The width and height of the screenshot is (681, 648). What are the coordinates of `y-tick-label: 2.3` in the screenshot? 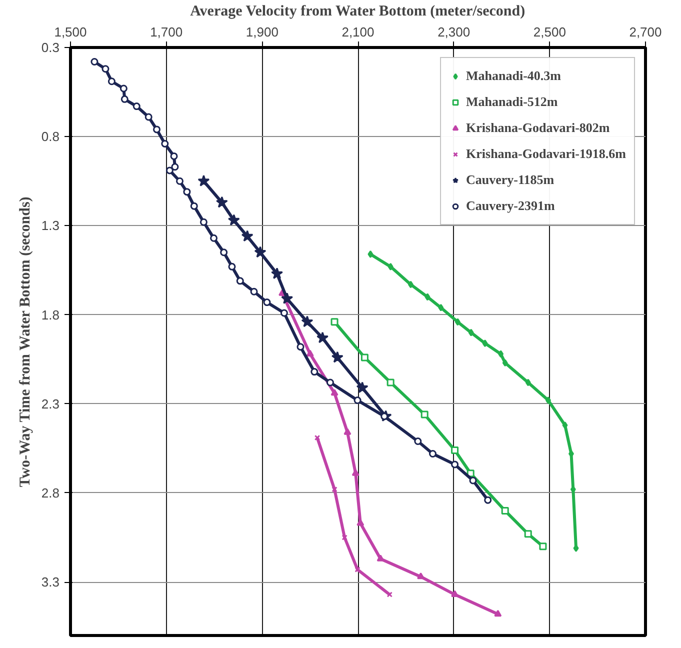 It's located at (50, 404).